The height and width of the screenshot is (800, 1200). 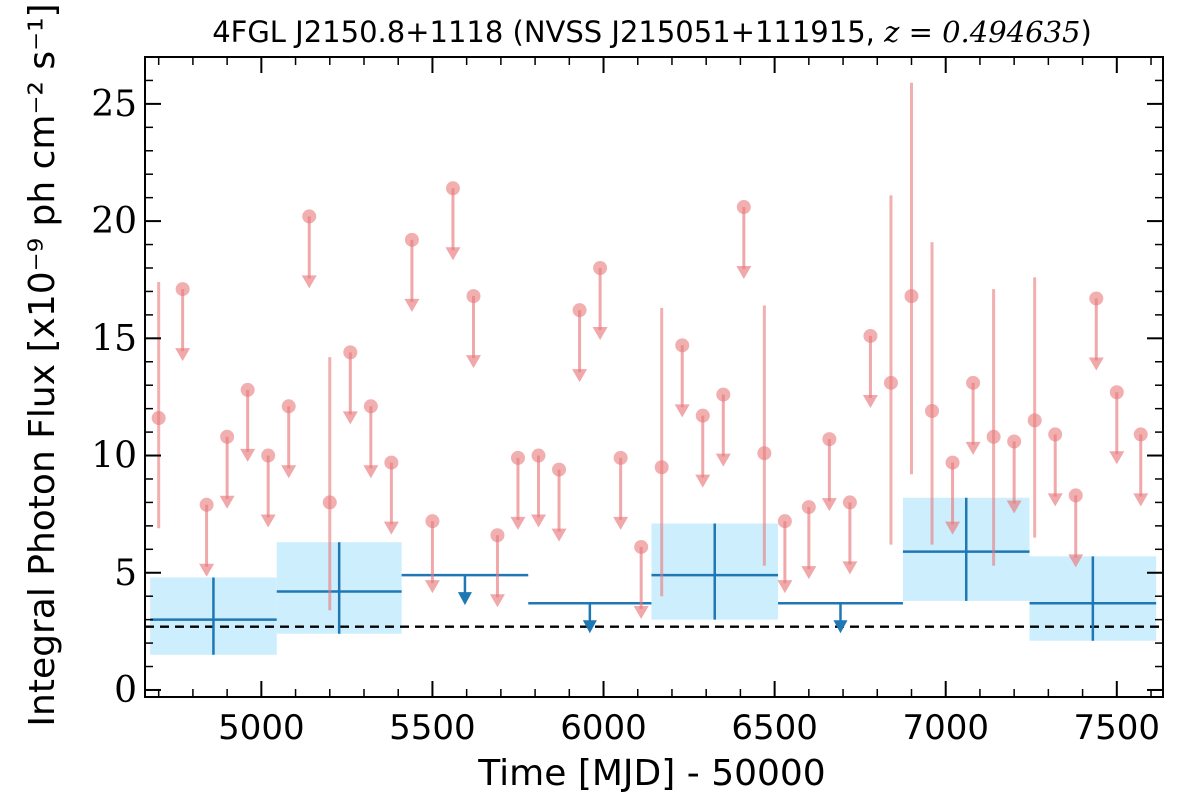 What do you see at coordinates (114, 456) in the screenshot?
I see `y-tick-label: 10` at bounding box center [114, 456].